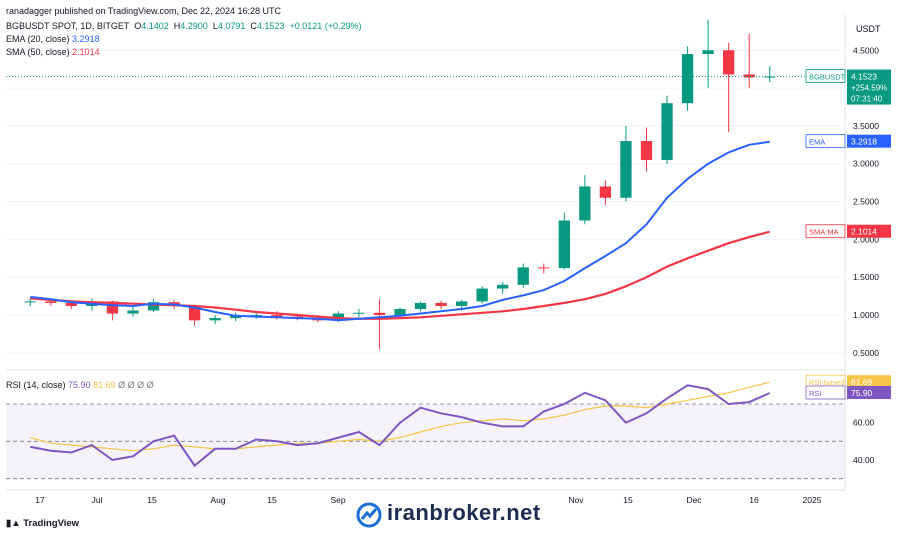 The width and height of the screenshot is (900, 539). What do you see at coordinates (231, 26) in the screenshot?
I see `ohlc-low: 4.0791` at bounding box center [231, 26].